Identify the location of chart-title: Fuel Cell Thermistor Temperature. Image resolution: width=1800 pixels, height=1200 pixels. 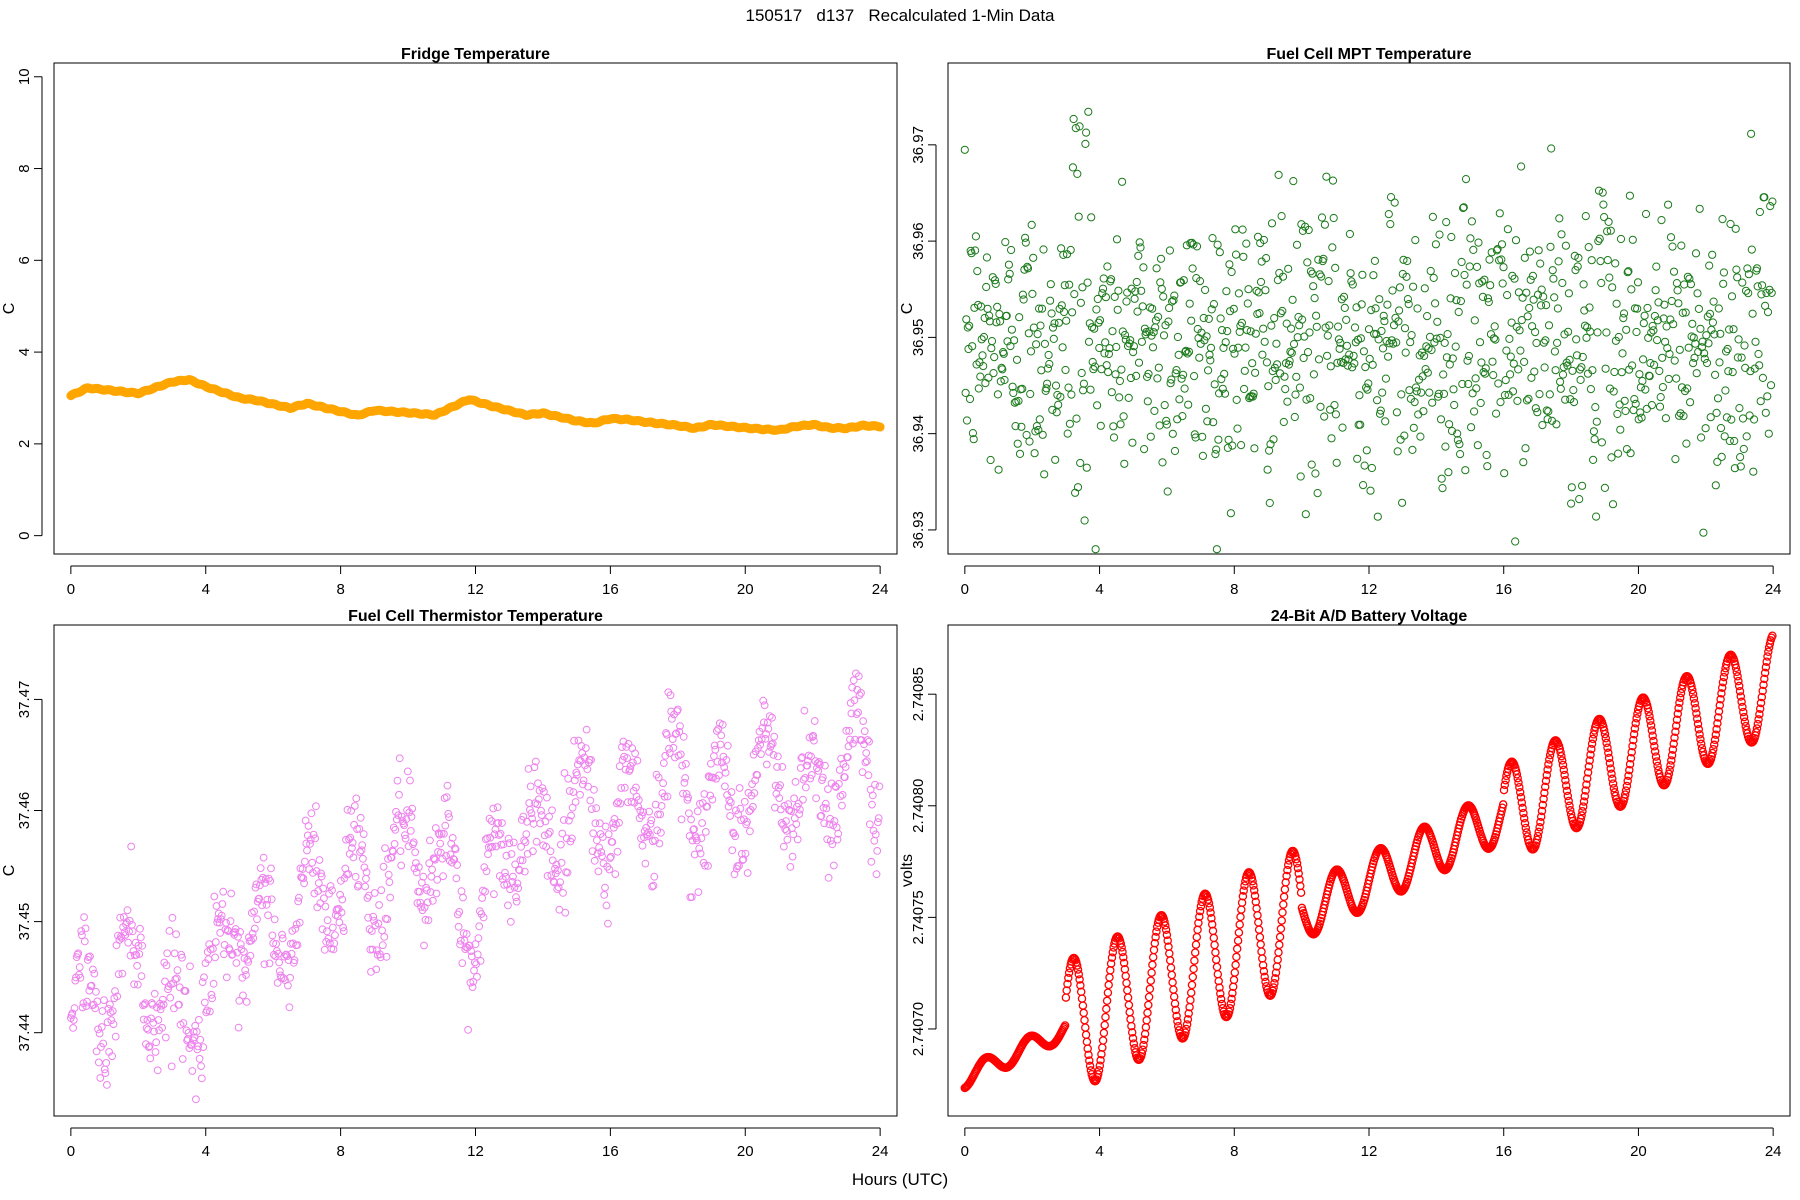
(475, 616).